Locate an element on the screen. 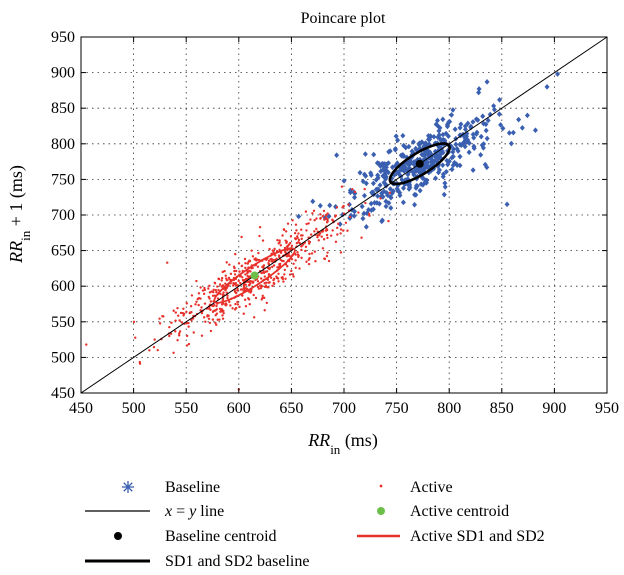 This screenshot has width=624, height=575. x-tick-label-900: 900 is located at coordinates (554, 408).